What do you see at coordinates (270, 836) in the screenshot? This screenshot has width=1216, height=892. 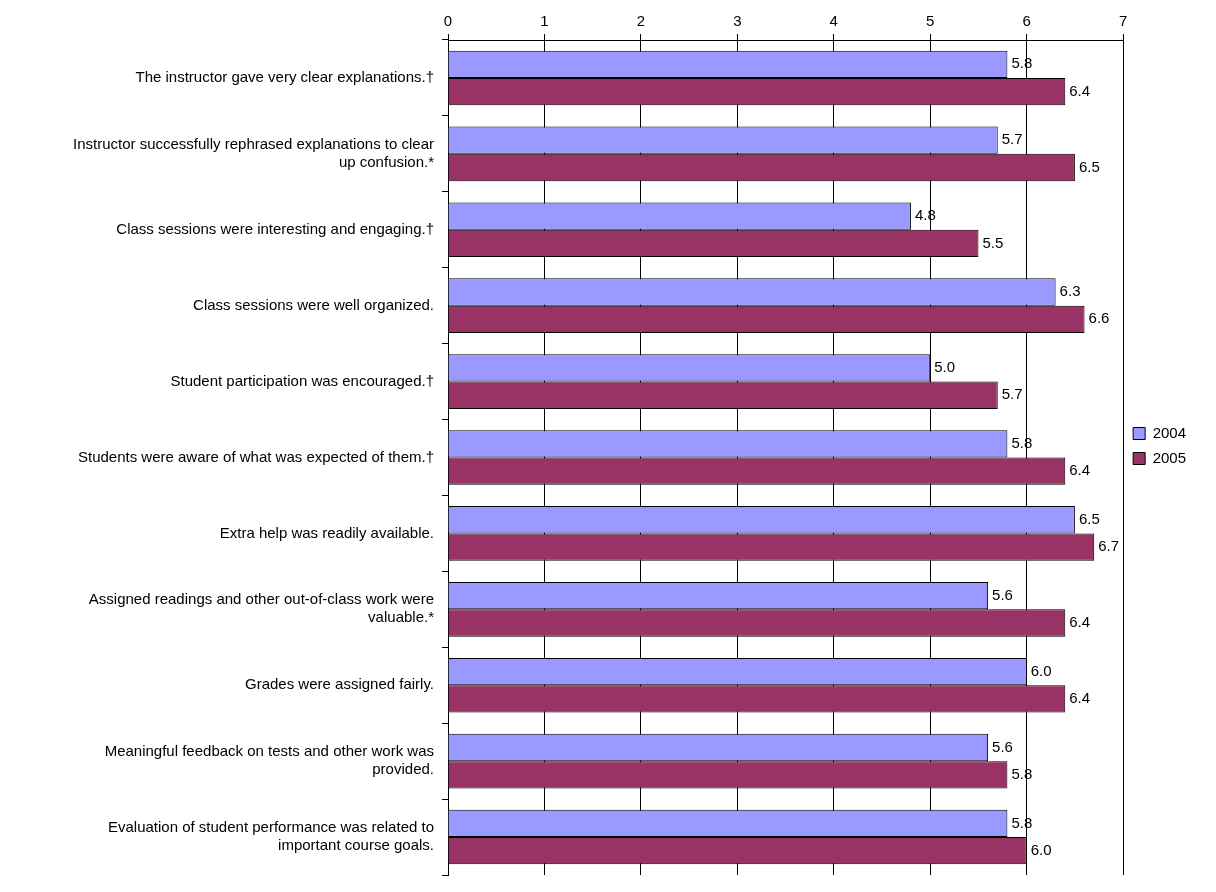 I see `y-tick-label: Evaluation of student performance was related to important course goals.` at bounding box center [270, 836].